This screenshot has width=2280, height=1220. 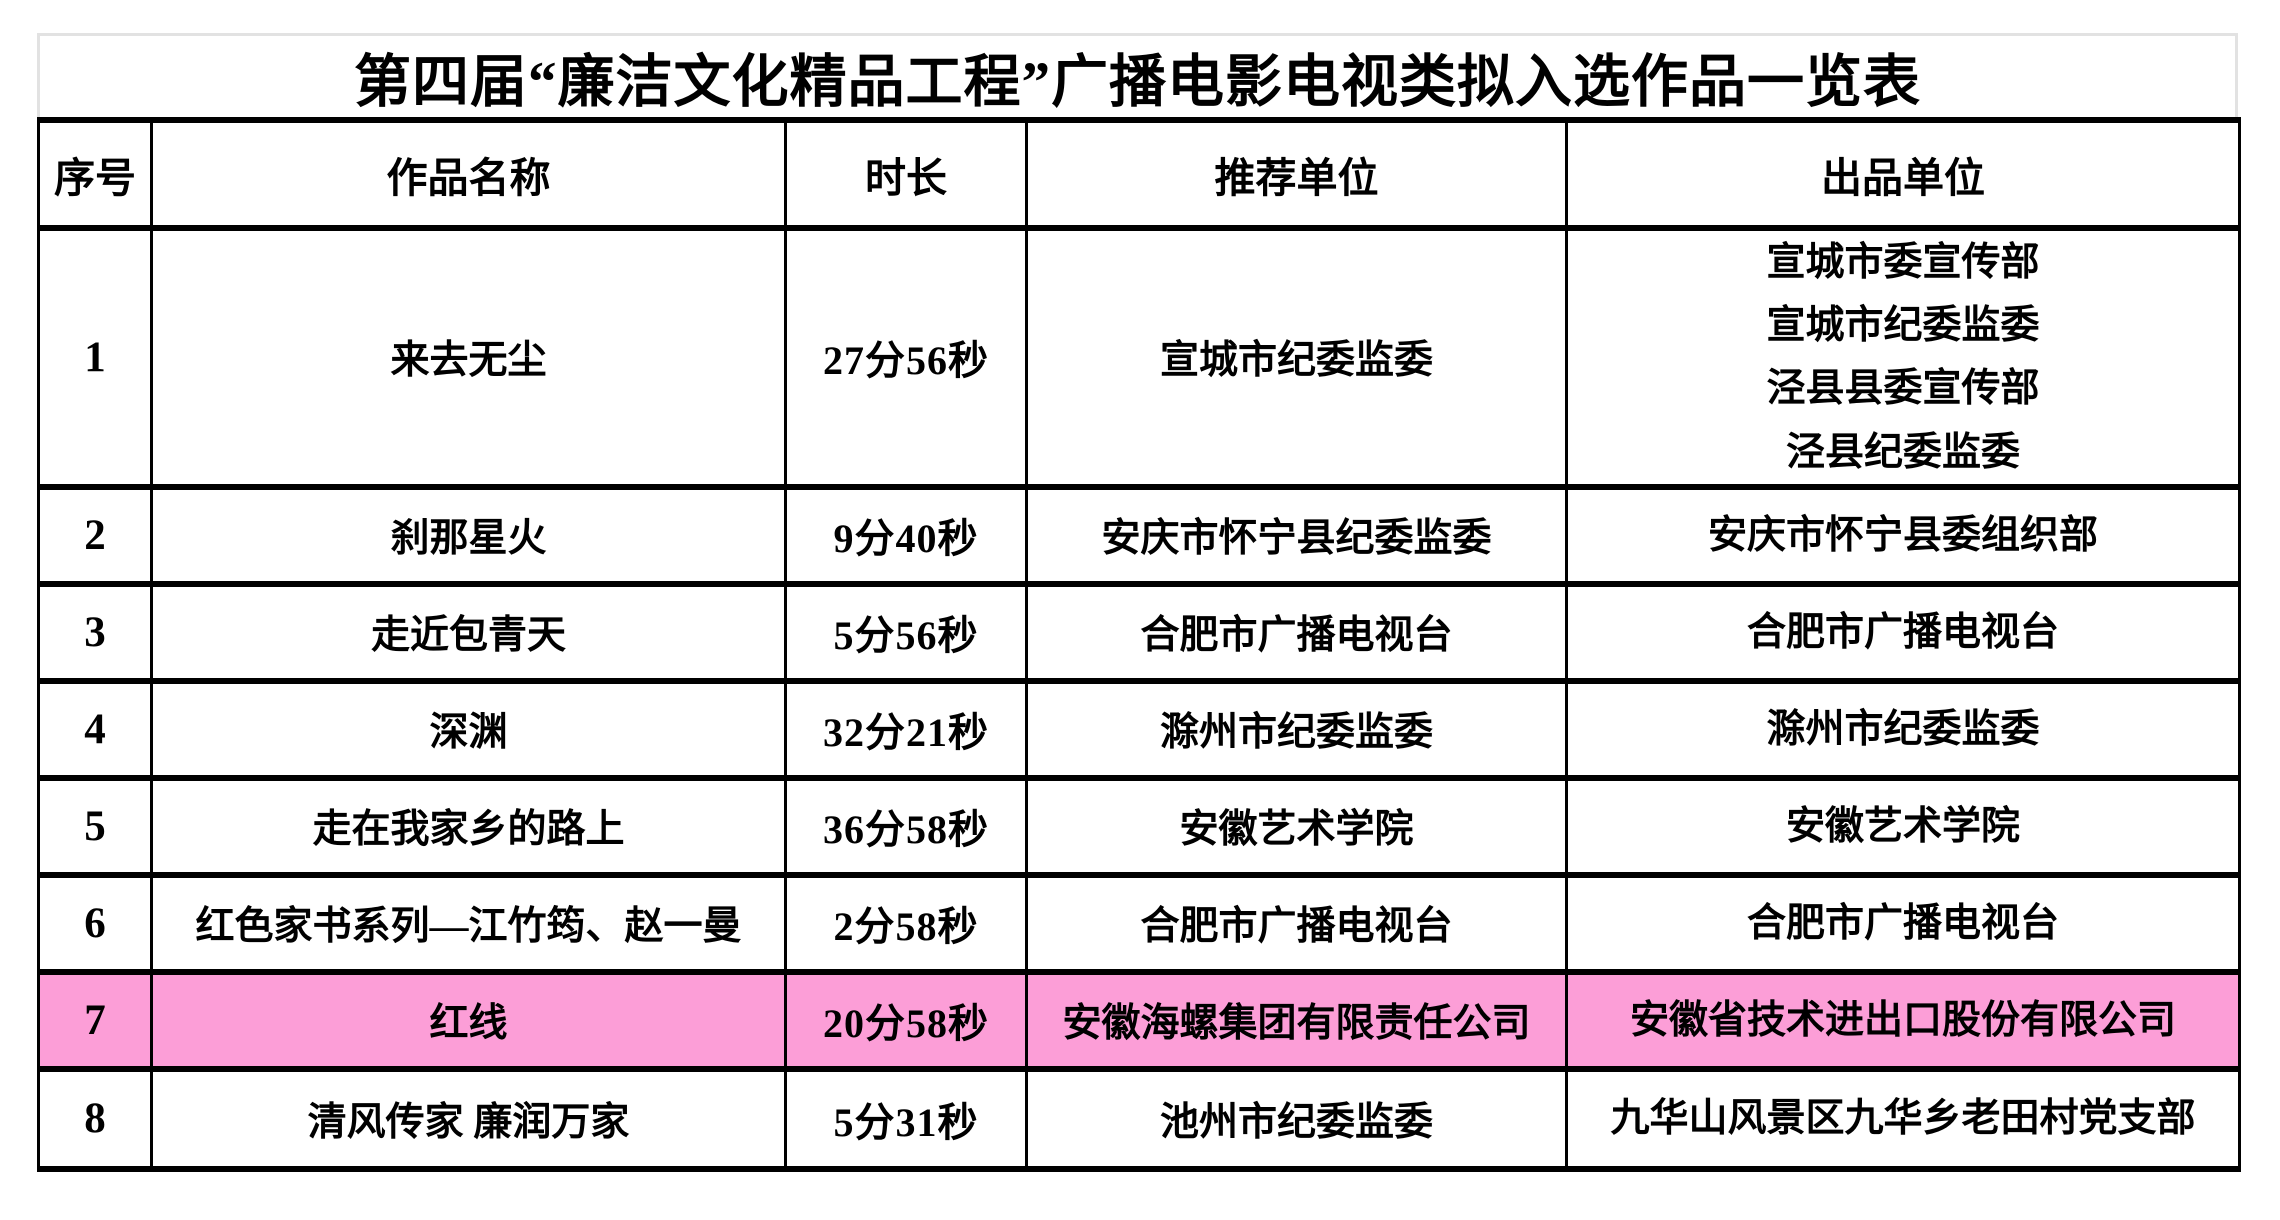 I want to click on cell-duration: 20分58秒, so click(x=906, y=1020).